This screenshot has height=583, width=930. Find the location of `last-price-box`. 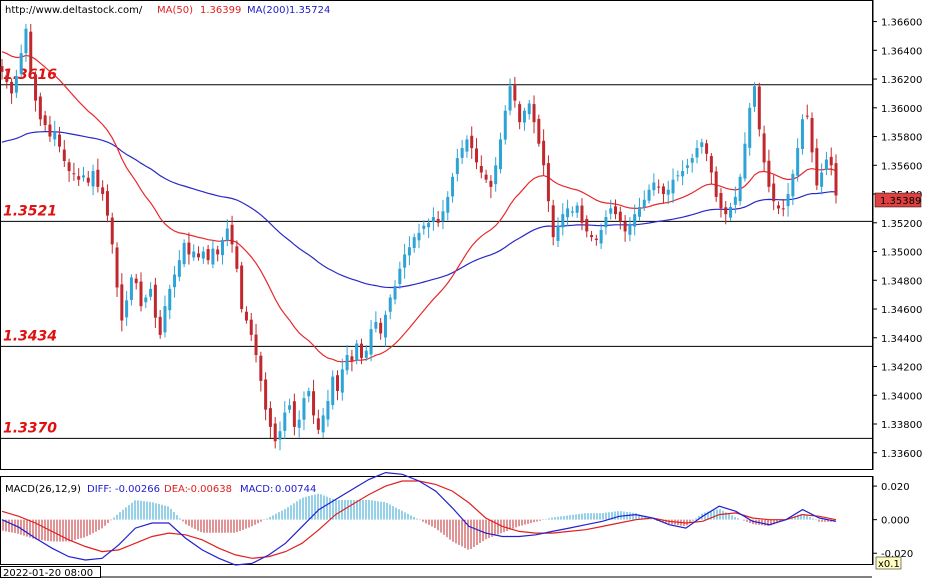

last-price-box is located at coordinates (898, 200).